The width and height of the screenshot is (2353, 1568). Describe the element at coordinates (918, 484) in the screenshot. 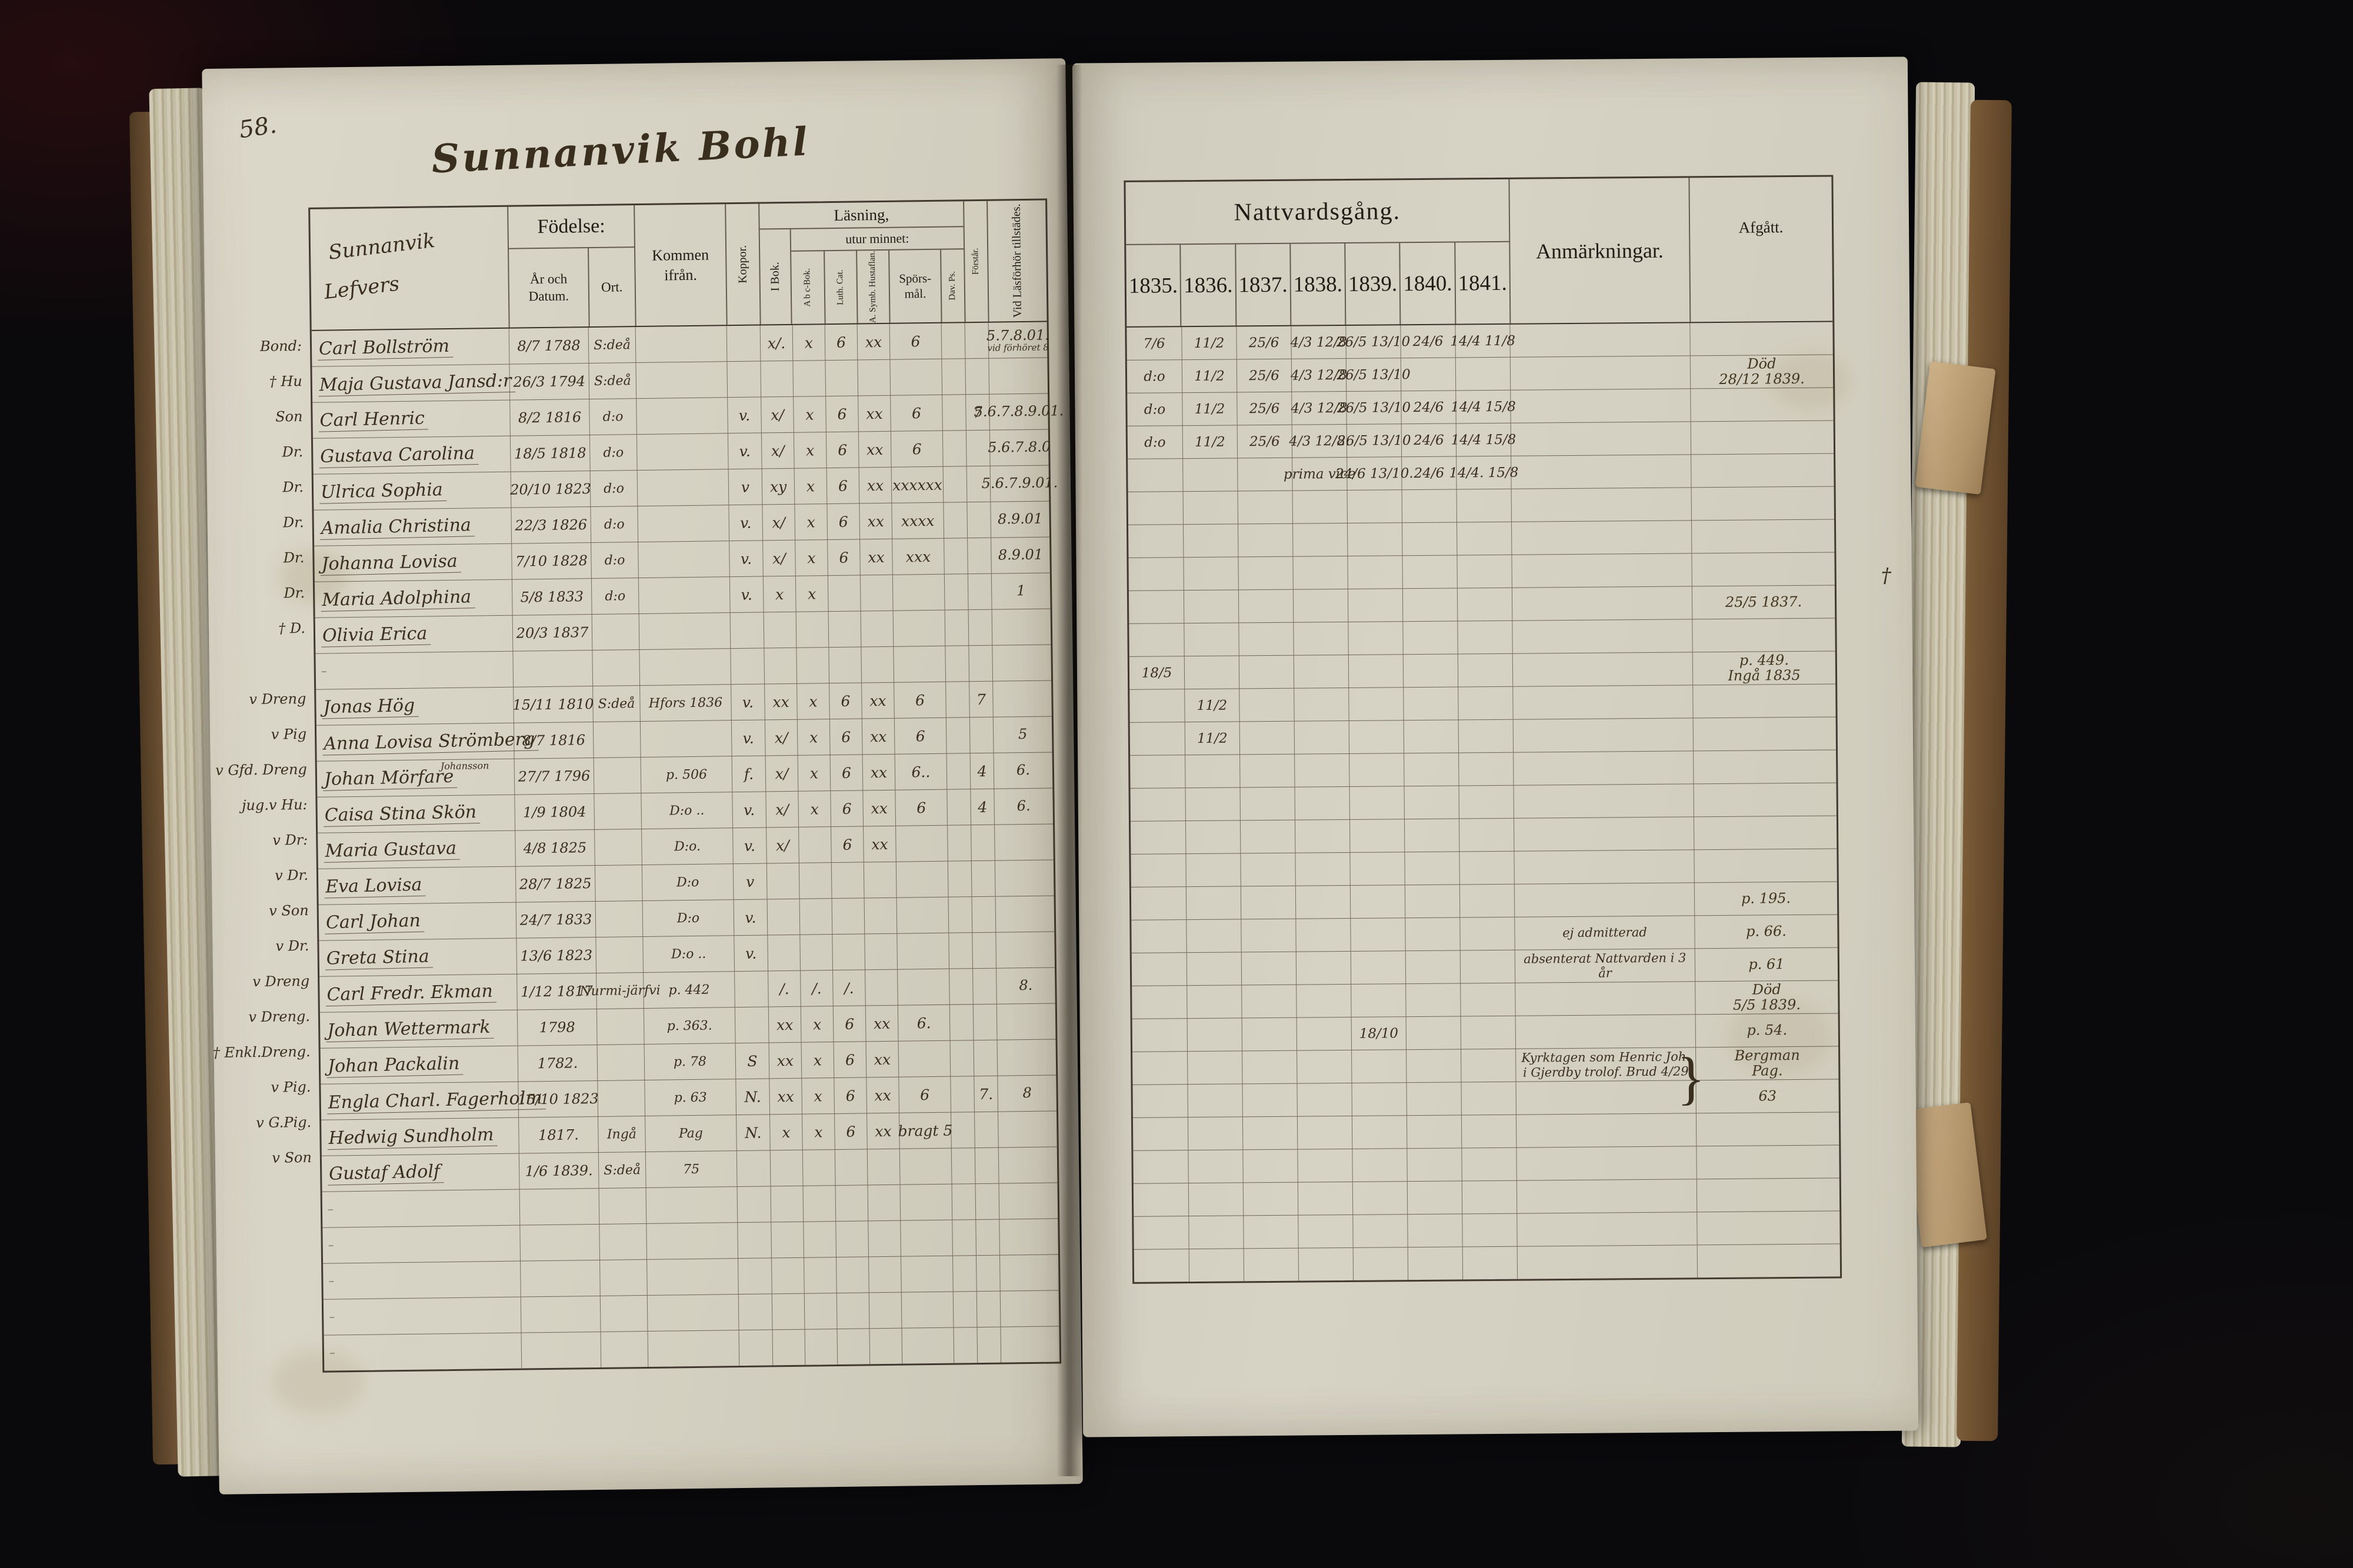

I see `cell-questions: xxxxxx` at that location.